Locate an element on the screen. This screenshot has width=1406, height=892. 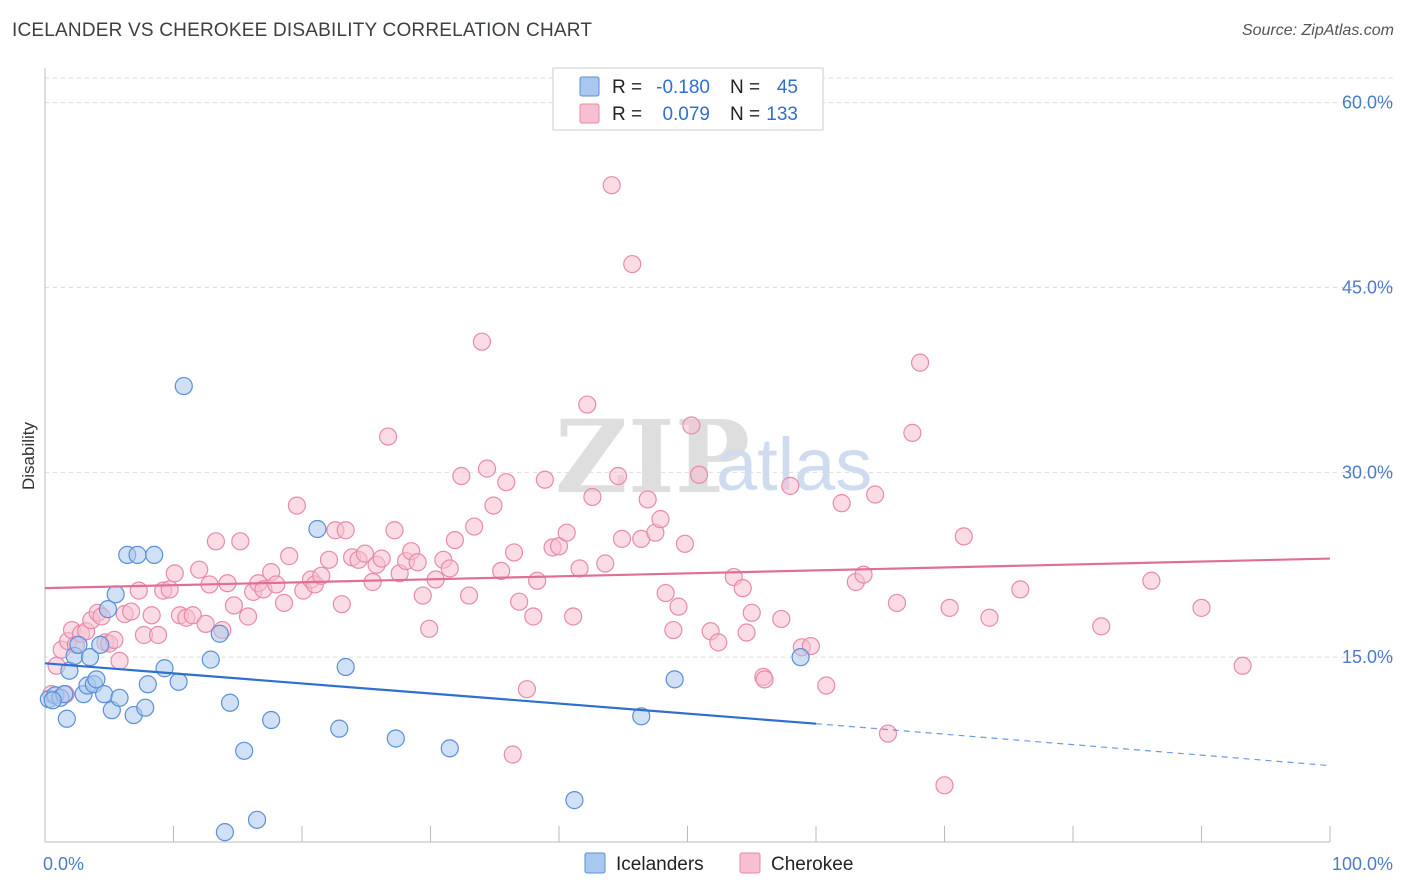
legend-r-label: R = is located at coordinates (627, 114).